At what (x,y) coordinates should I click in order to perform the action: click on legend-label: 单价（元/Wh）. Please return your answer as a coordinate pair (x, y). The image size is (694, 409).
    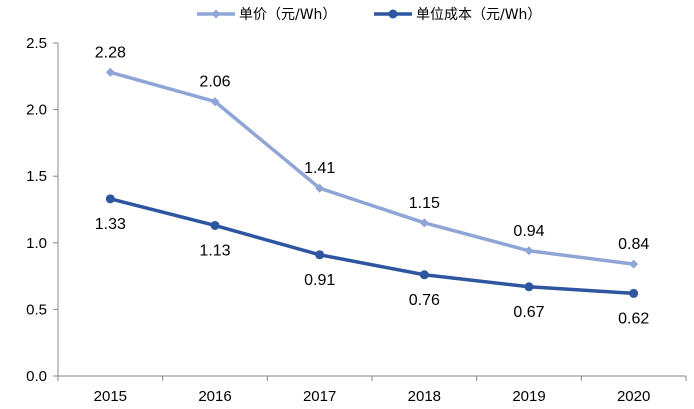
    Looking at the image, I should click on (287, 15).